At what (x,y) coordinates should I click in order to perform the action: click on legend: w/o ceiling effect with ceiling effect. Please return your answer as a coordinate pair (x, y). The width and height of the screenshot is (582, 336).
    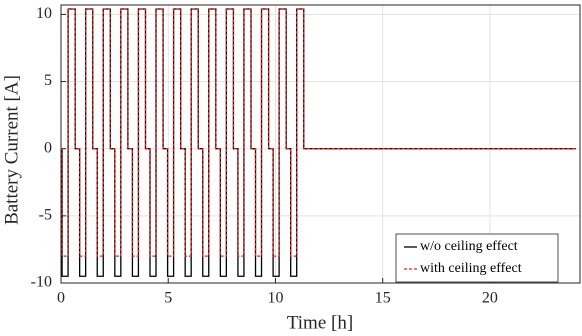
    Looking at the image, I should click on (477, 258).